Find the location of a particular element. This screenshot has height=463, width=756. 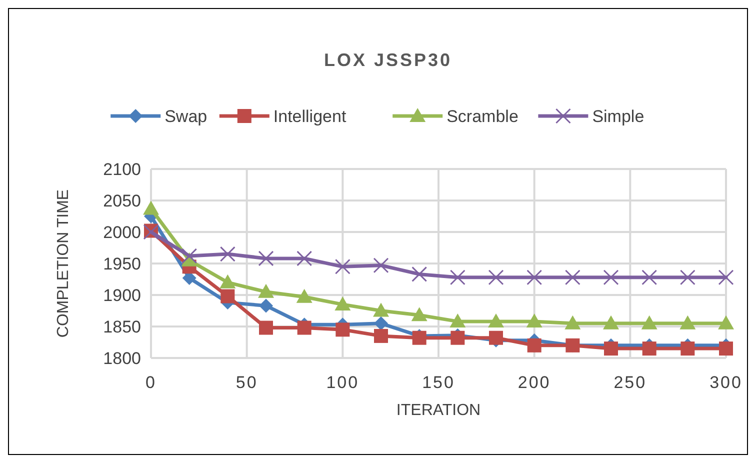

y-tick-label: 2000 is located at coordinates (122, 232).